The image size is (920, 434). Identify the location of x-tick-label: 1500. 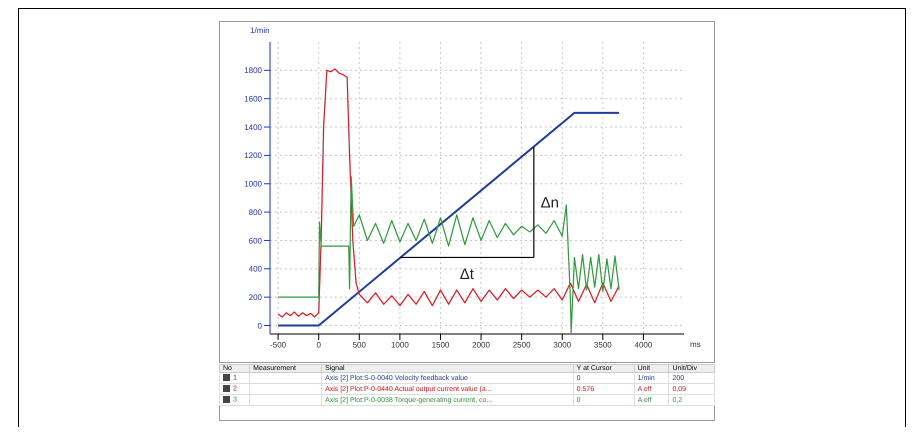
(441, 345).